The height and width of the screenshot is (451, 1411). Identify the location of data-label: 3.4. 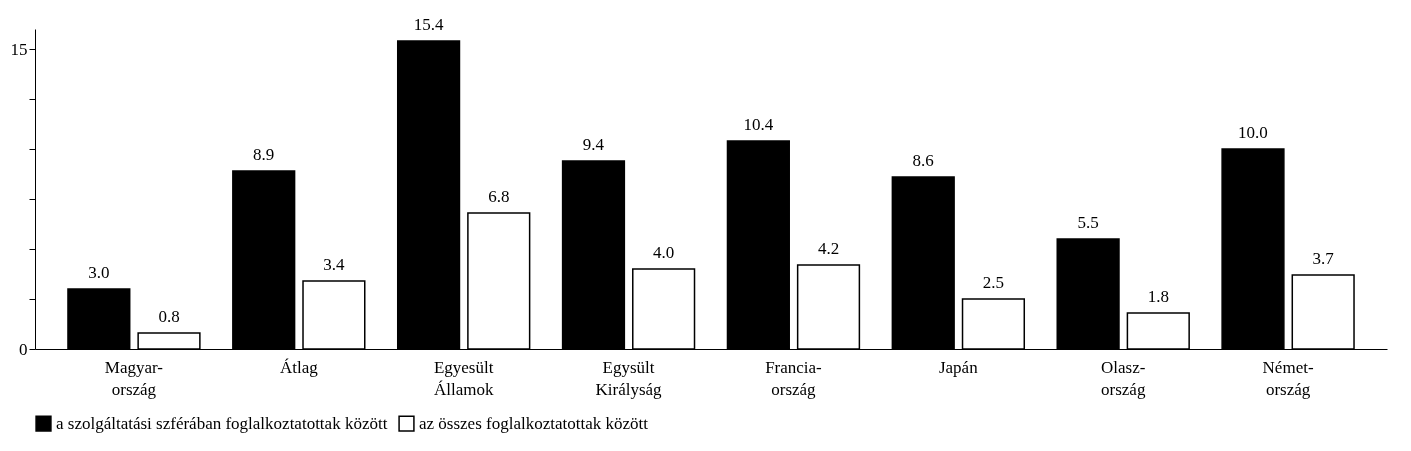
(334, 264).